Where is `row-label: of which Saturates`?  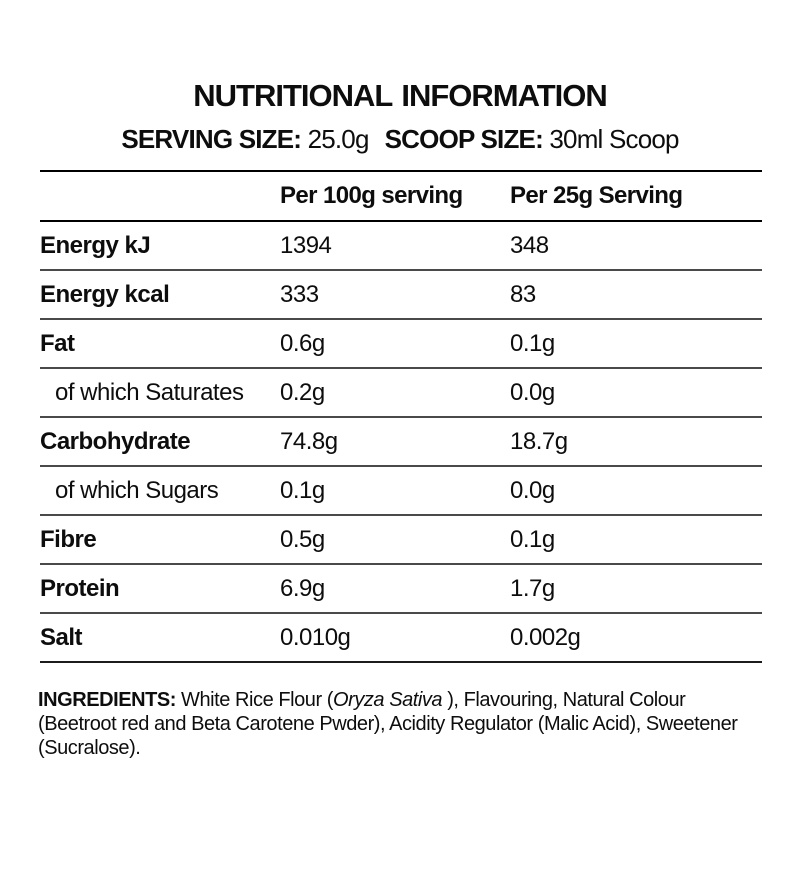
row-label: of which Saturates is located at coordinates (149, 392).